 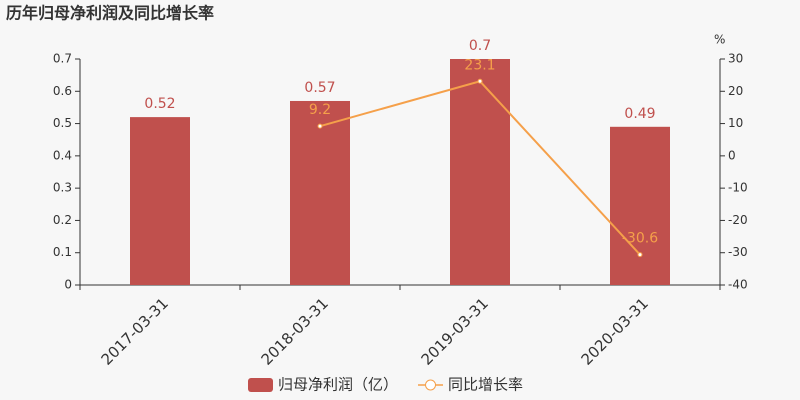 I want to click on y2-tick-label: -20, so click(x=738, y=220).